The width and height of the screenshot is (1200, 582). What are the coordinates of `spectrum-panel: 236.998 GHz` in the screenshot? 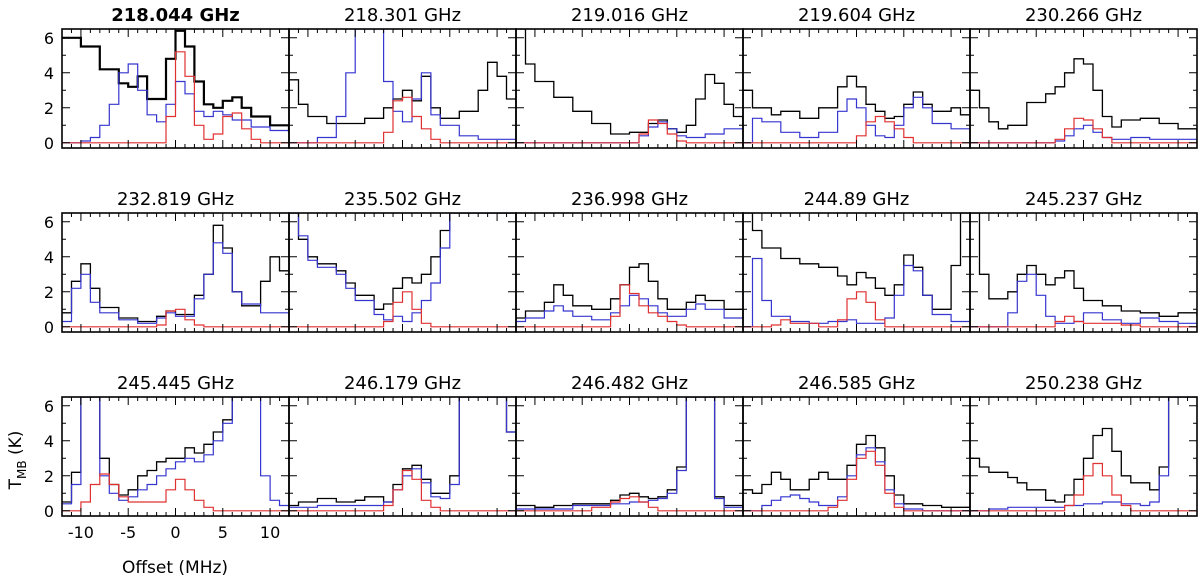 It's located at (629, 261).